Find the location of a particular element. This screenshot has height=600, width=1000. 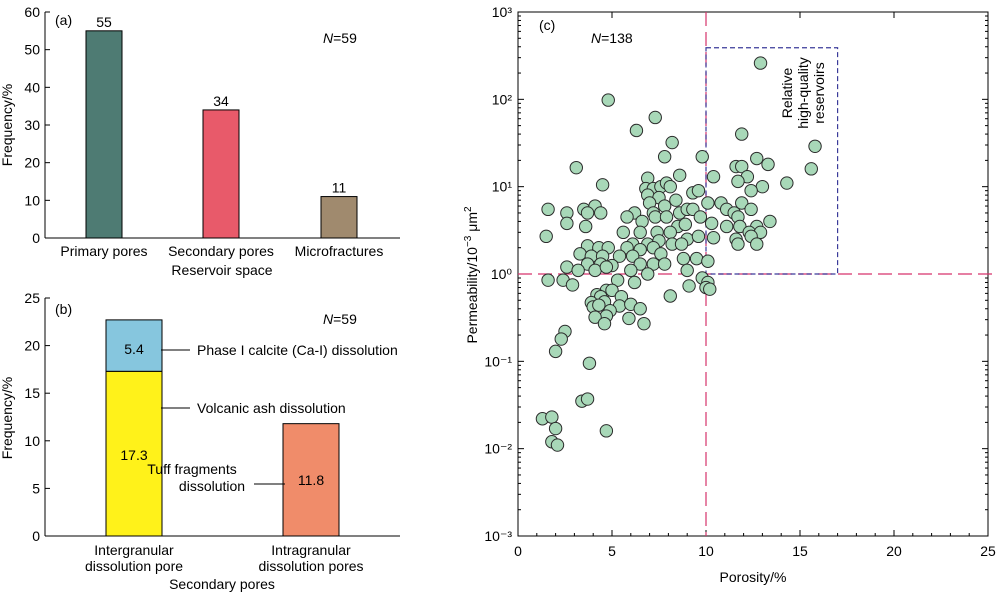

box-label-line1: Relative is located at coordinates (787, 93).